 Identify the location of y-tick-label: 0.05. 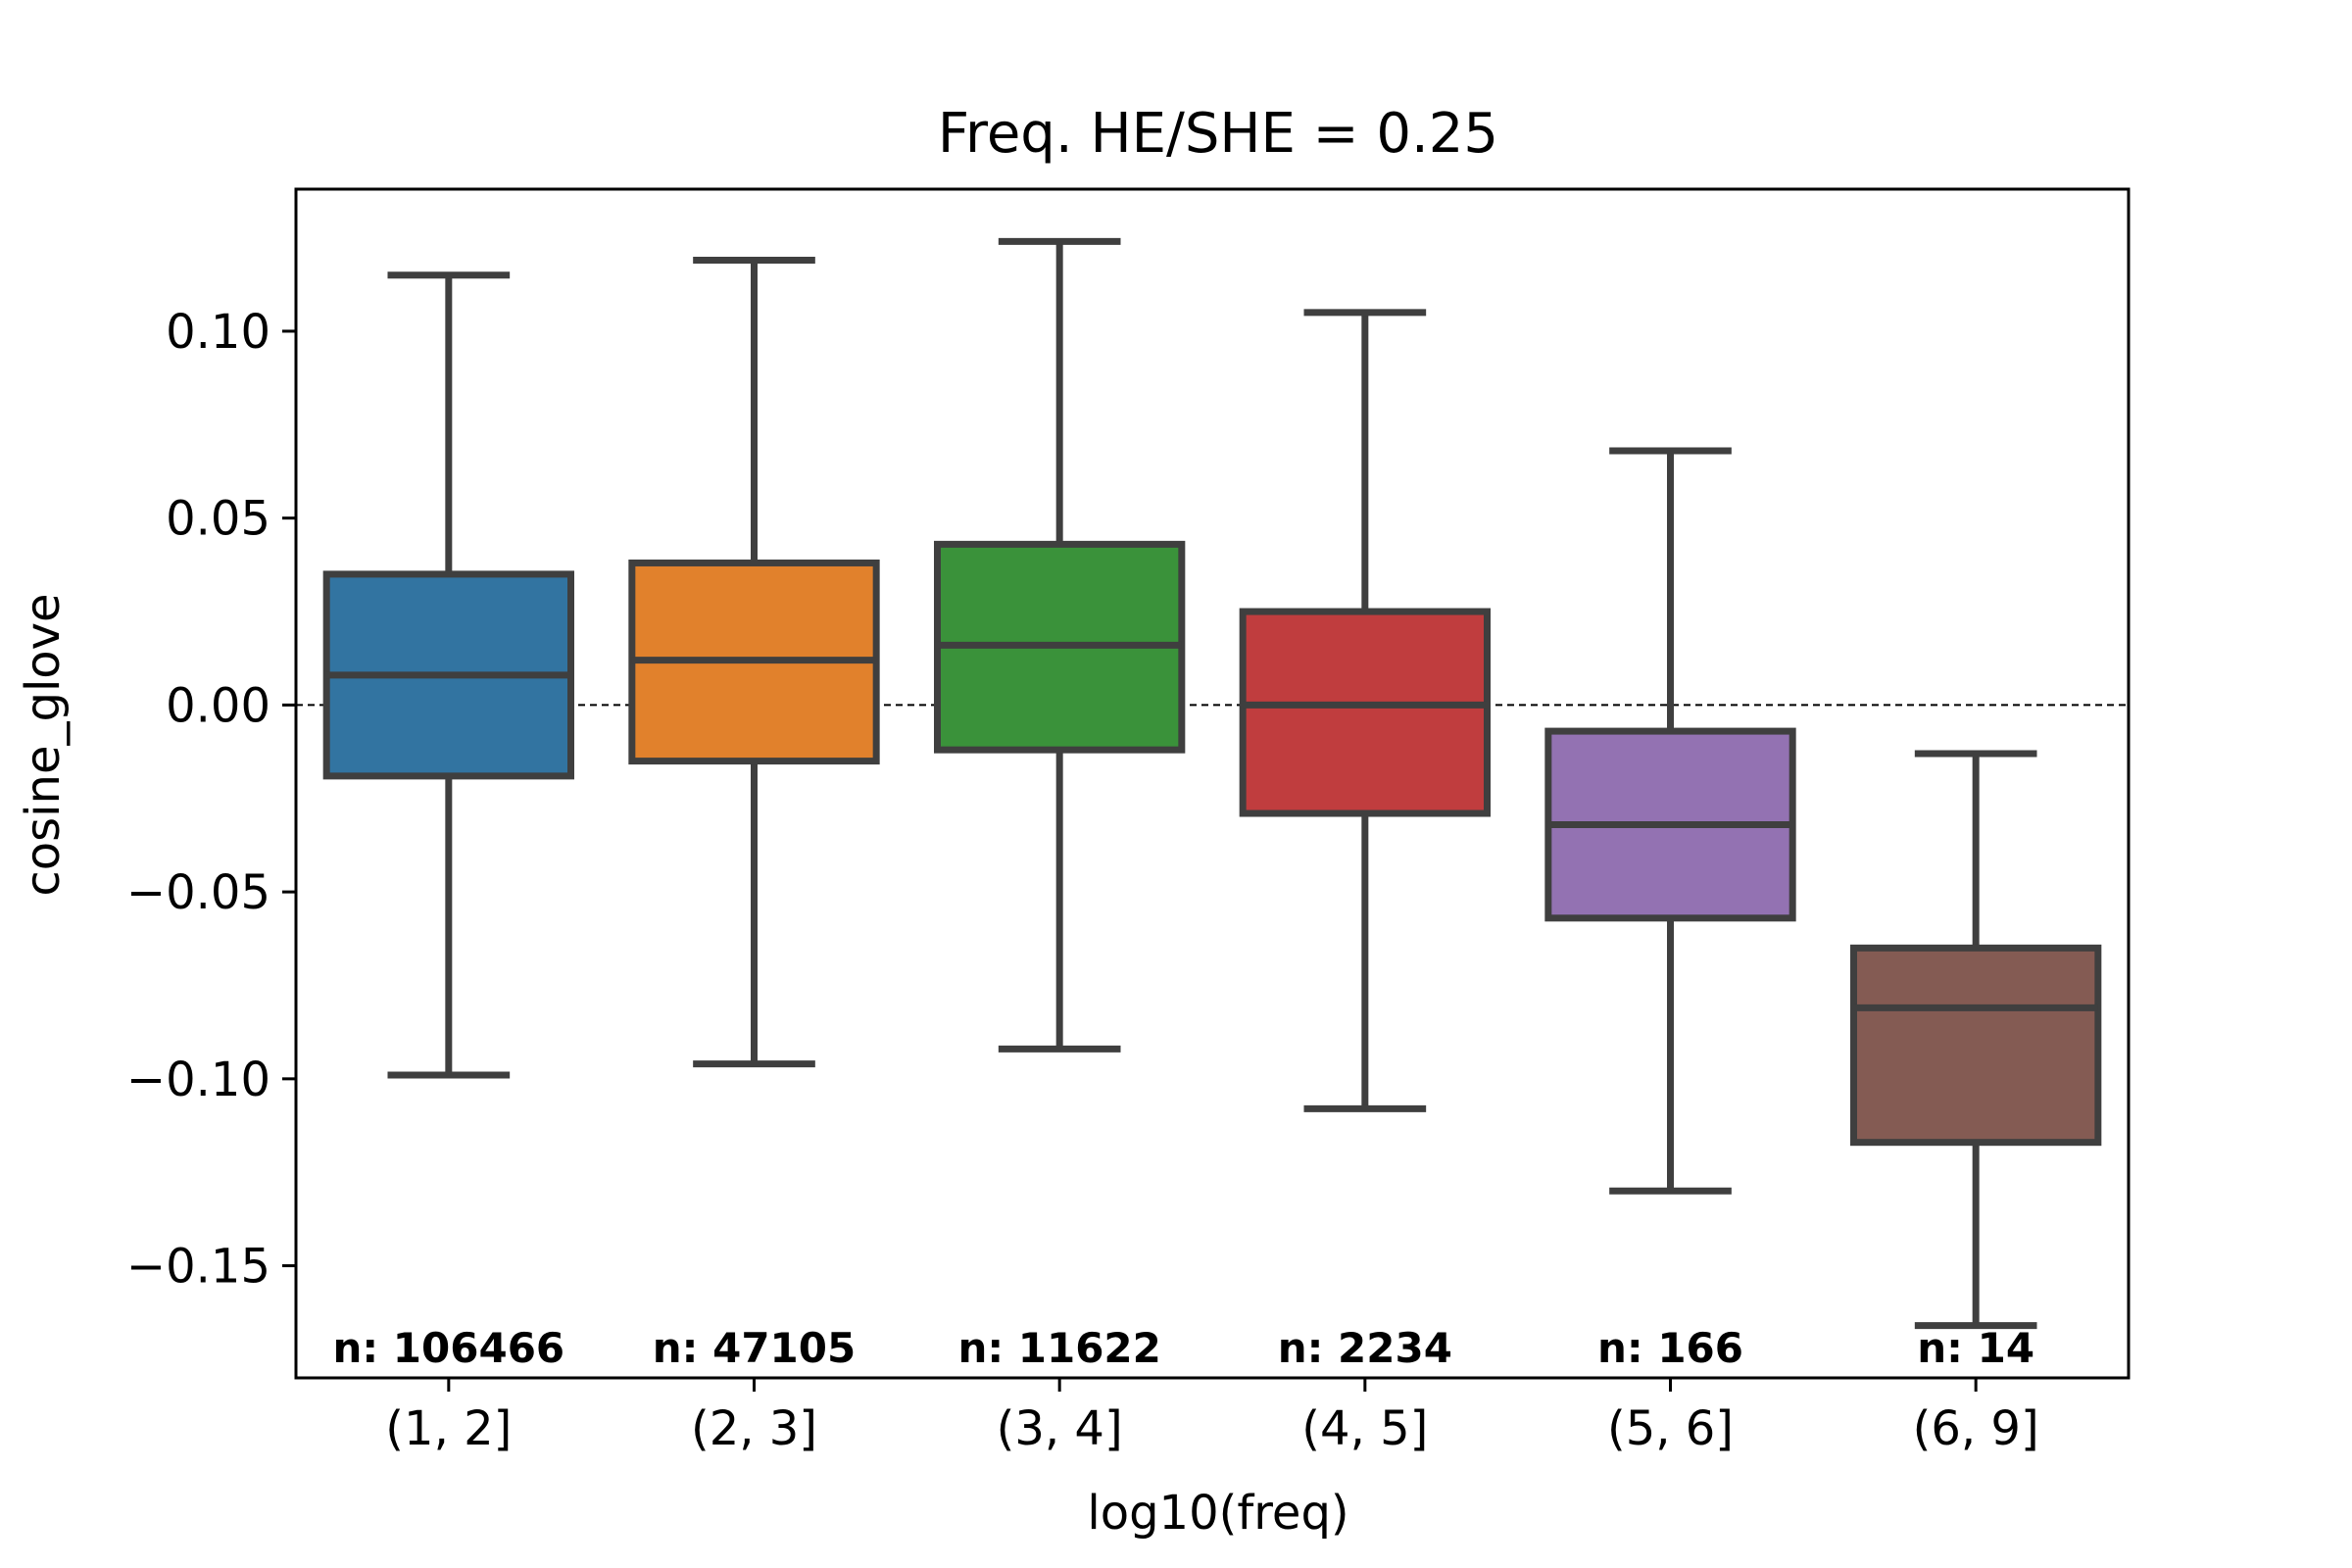
(218, 519).